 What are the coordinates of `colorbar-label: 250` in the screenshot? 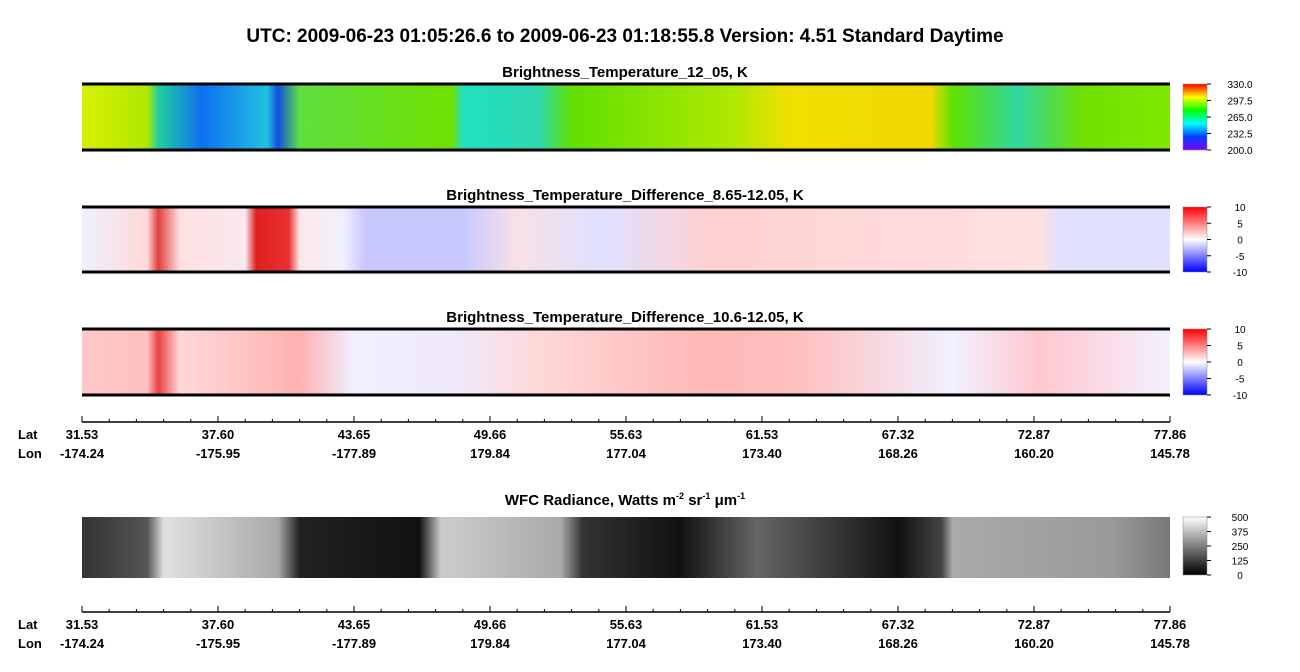 It's located at (1240, 547).